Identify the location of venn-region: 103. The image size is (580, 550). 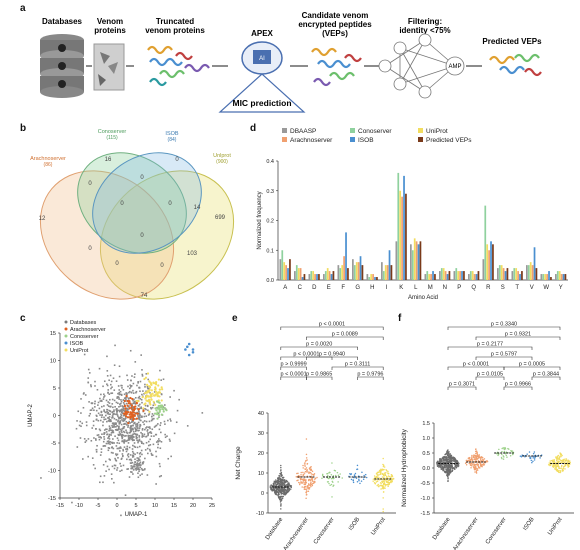
(192, 254).